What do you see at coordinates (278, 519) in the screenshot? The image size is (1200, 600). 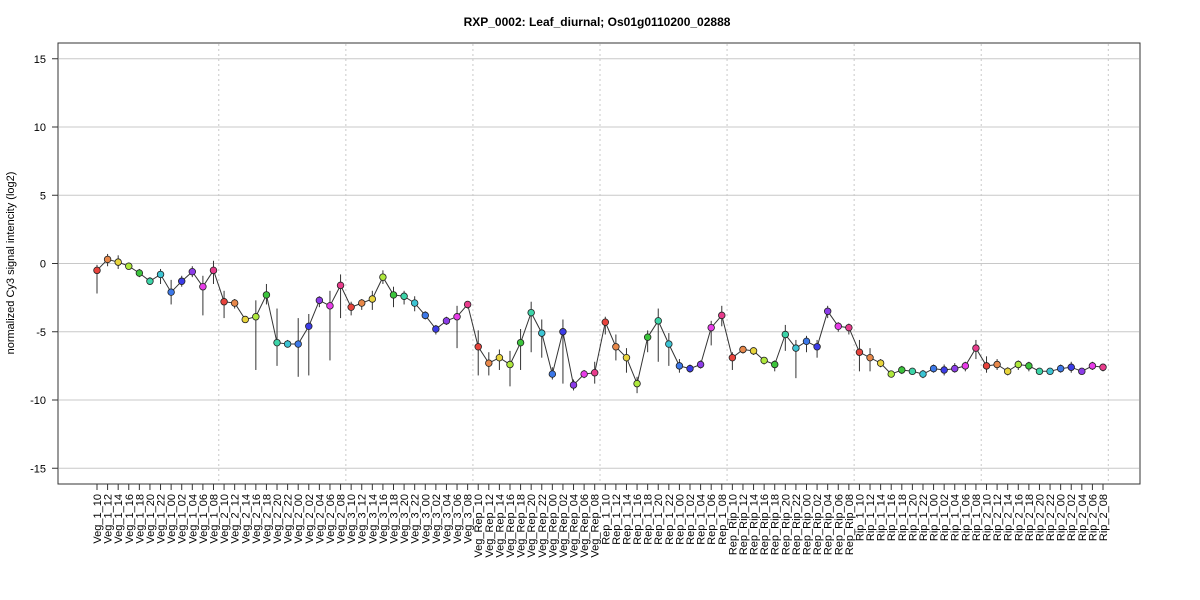 I see `x-tick-label: Veg_2_20` at bounding box center [278, 519].